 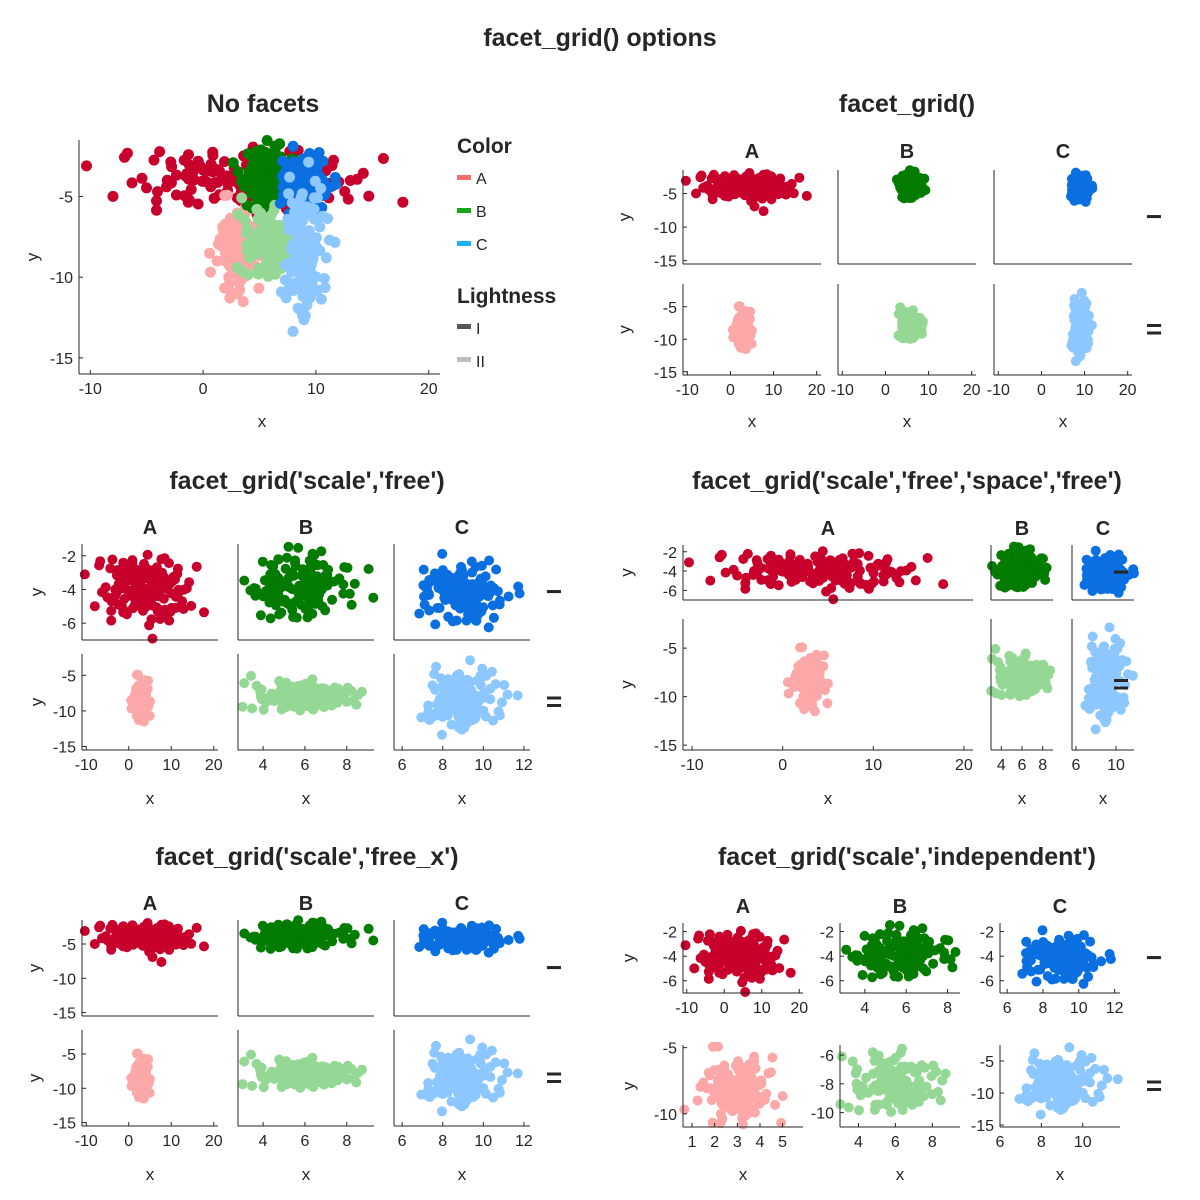 What do you see at coordinates (140, 698) in the screenshot?
I see `facet-2-panel-2-a-series-a-ii` at bounding box center [140, 698].